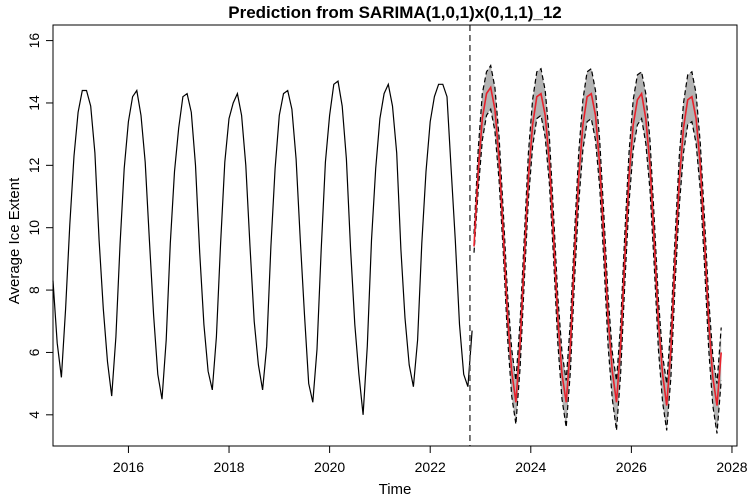  I want to click on x-tick-label: 2028, so click(731, 467).